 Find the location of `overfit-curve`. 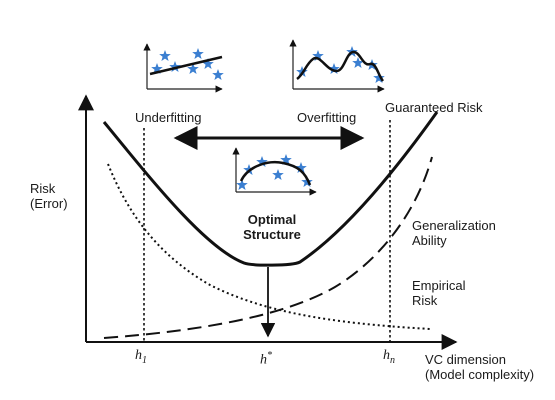

overfit-curve is located at coordinates (340, 66).